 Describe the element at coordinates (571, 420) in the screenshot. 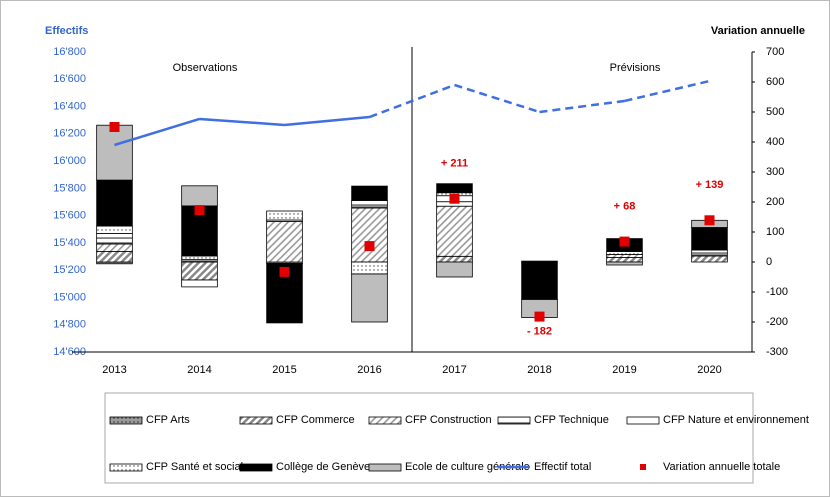

I see `legend-label: CFP Technique` at that location.